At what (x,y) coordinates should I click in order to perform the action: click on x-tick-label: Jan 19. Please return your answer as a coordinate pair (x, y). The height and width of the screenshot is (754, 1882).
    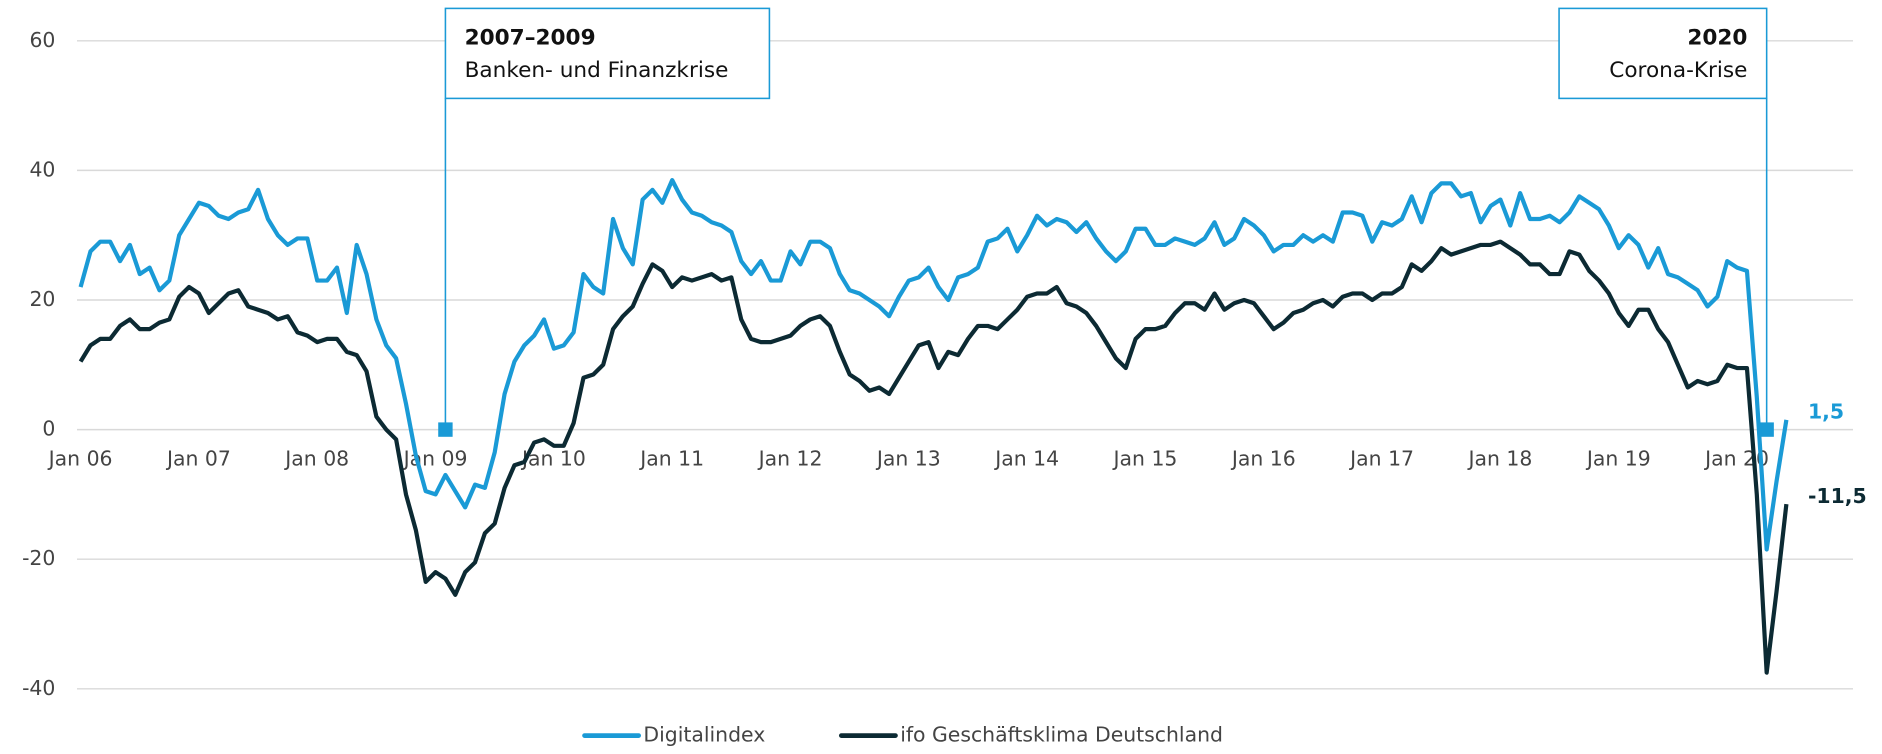
    Looking at the image, I should click on (1618, 459).